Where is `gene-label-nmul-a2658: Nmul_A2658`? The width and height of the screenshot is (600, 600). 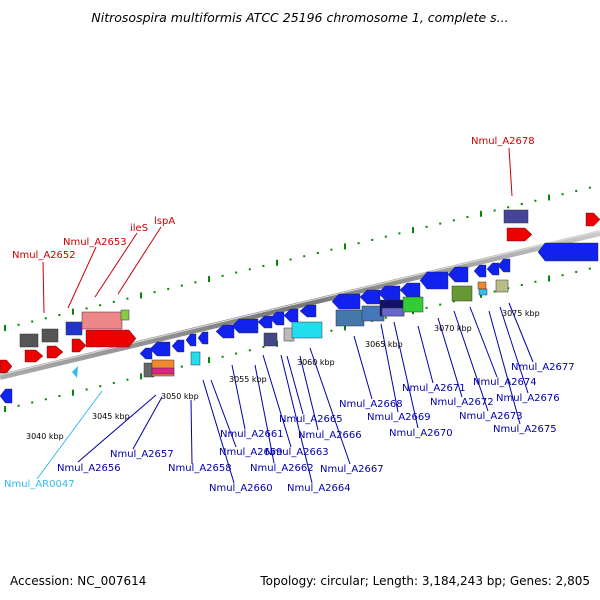 gene-label-nmul-a2658: Nmul_A2658 is located at coordinates (200, 468).